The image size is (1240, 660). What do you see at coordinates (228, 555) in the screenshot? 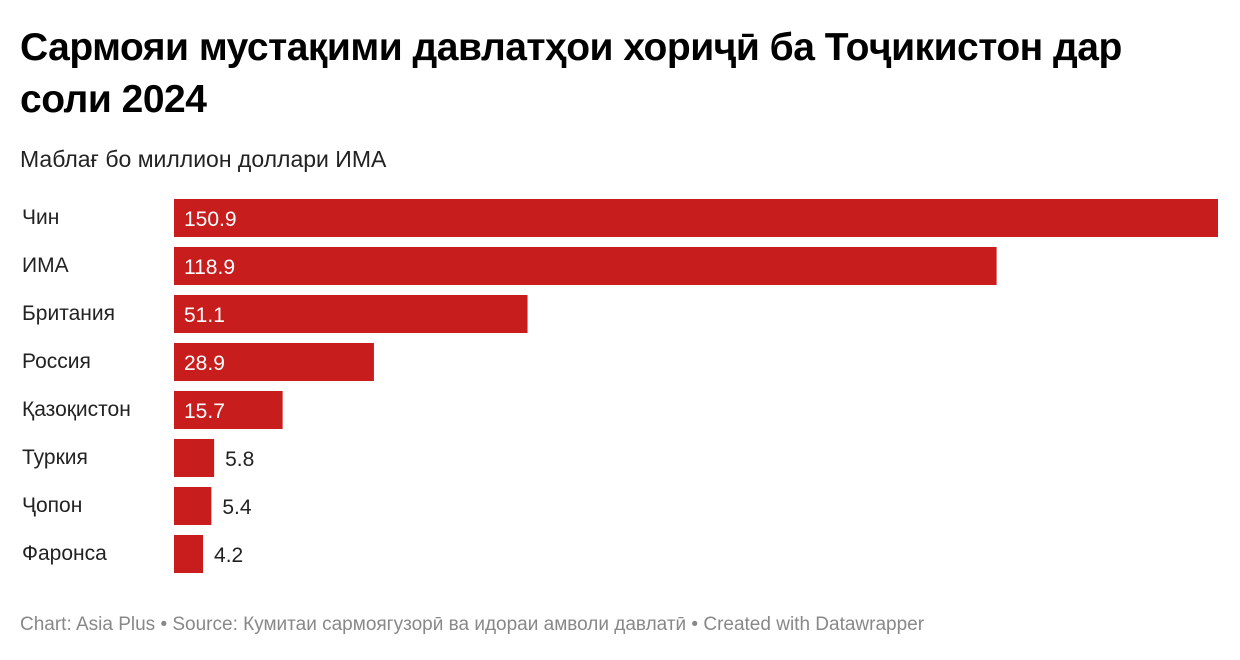
I see `value-label: 4.2` at bounding box center [228, 555].